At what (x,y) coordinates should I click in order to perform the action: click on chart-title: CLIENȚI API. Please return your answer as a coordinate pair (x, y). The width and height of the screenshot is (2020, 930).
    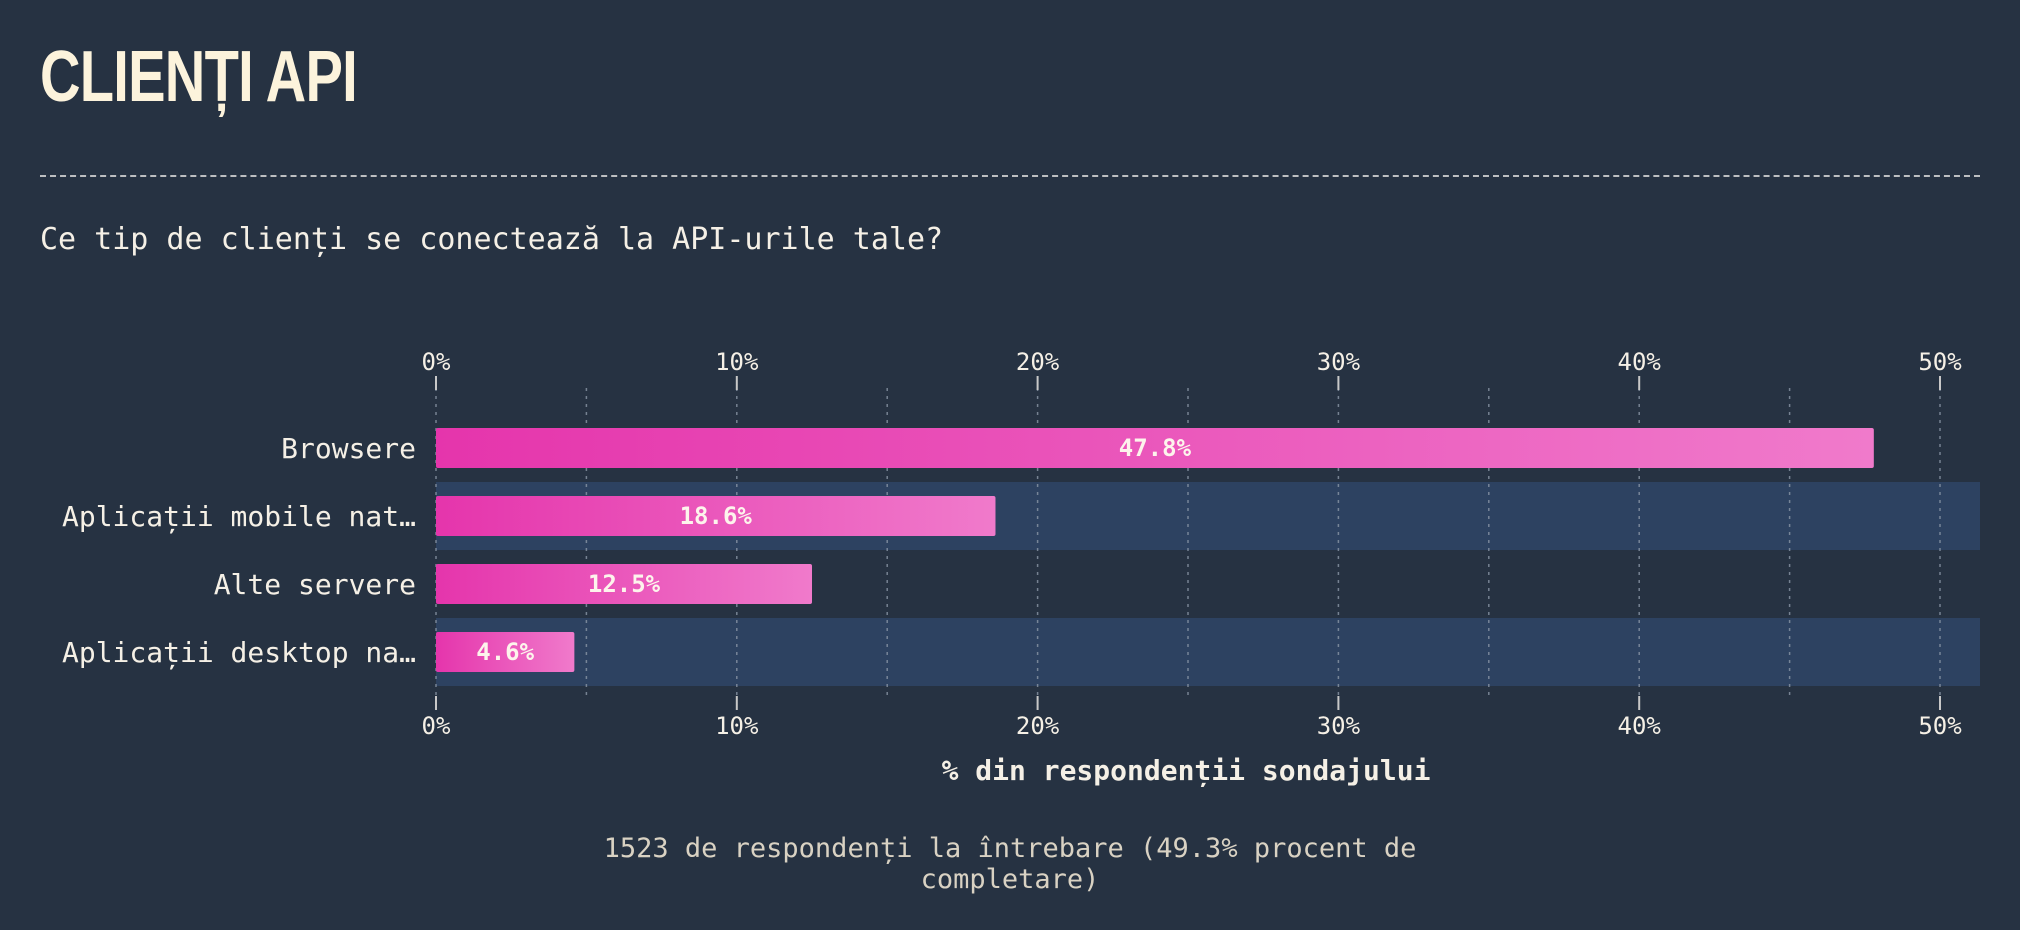
    Looking at the image, I should click on (199, 77).